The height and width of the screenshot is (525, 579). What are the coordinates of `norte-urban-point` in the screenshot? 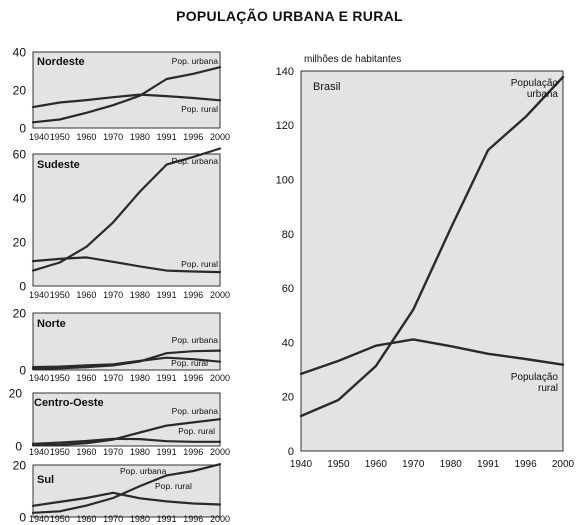 It's located at (166, 353).